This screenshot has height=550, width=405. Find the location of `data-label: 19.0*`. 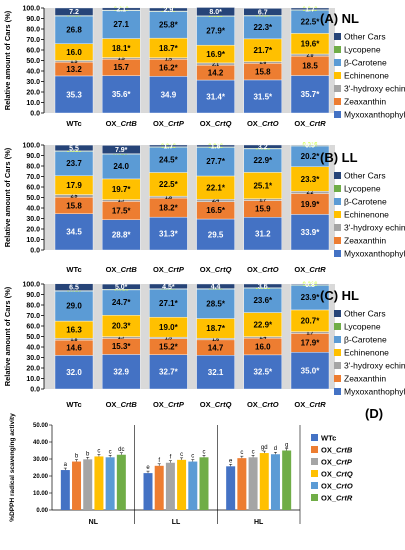

data-label: 19.0* is located at coordinates (169, 327).